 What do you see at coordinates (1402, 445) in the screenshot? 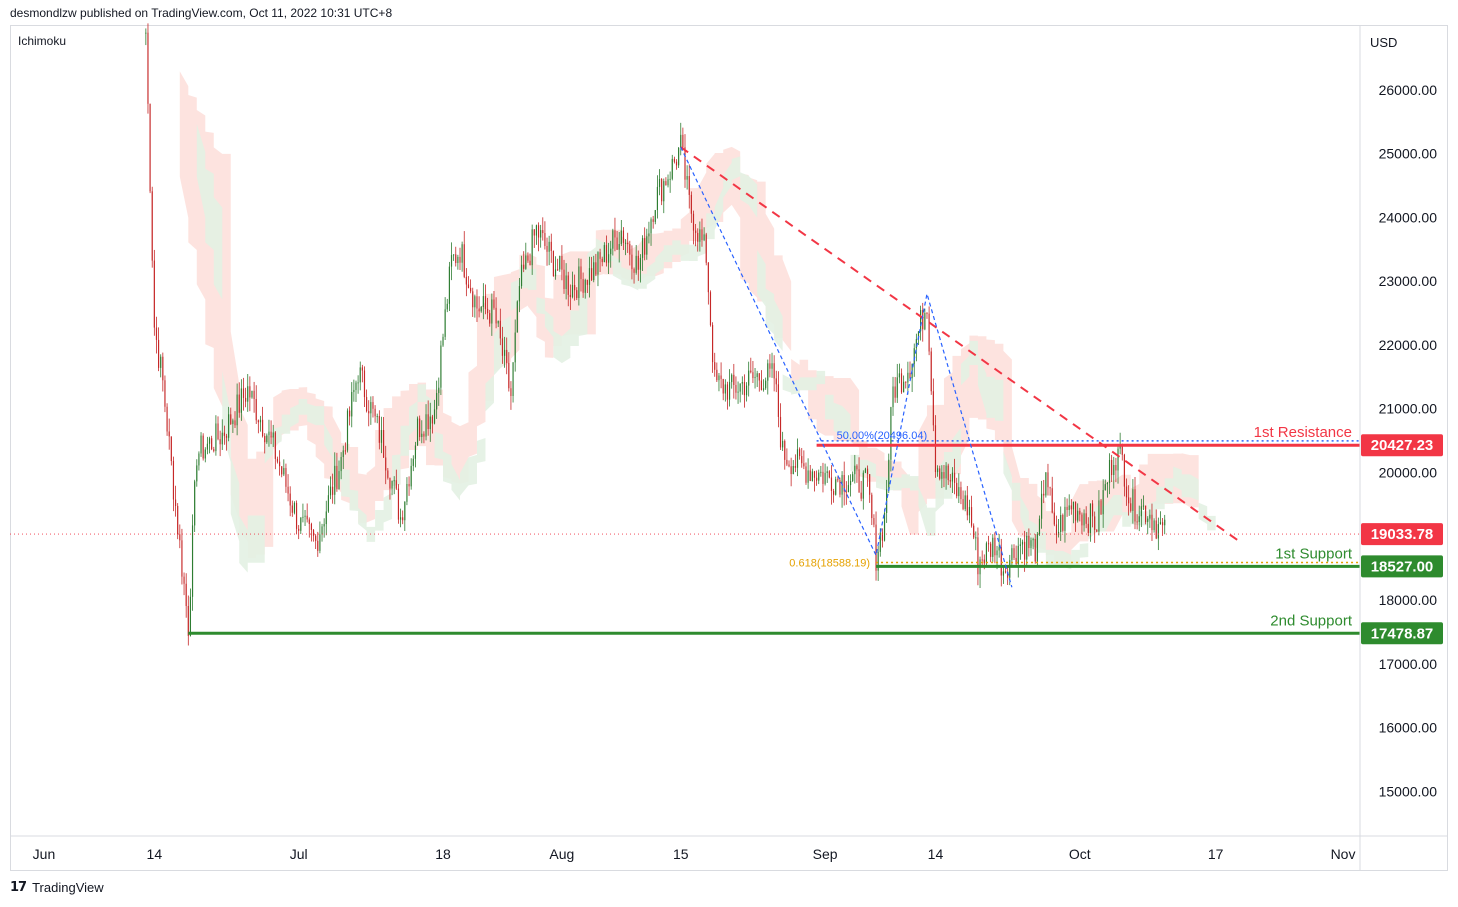
I see `level-price-badge` at bounding box center [1402, 445].